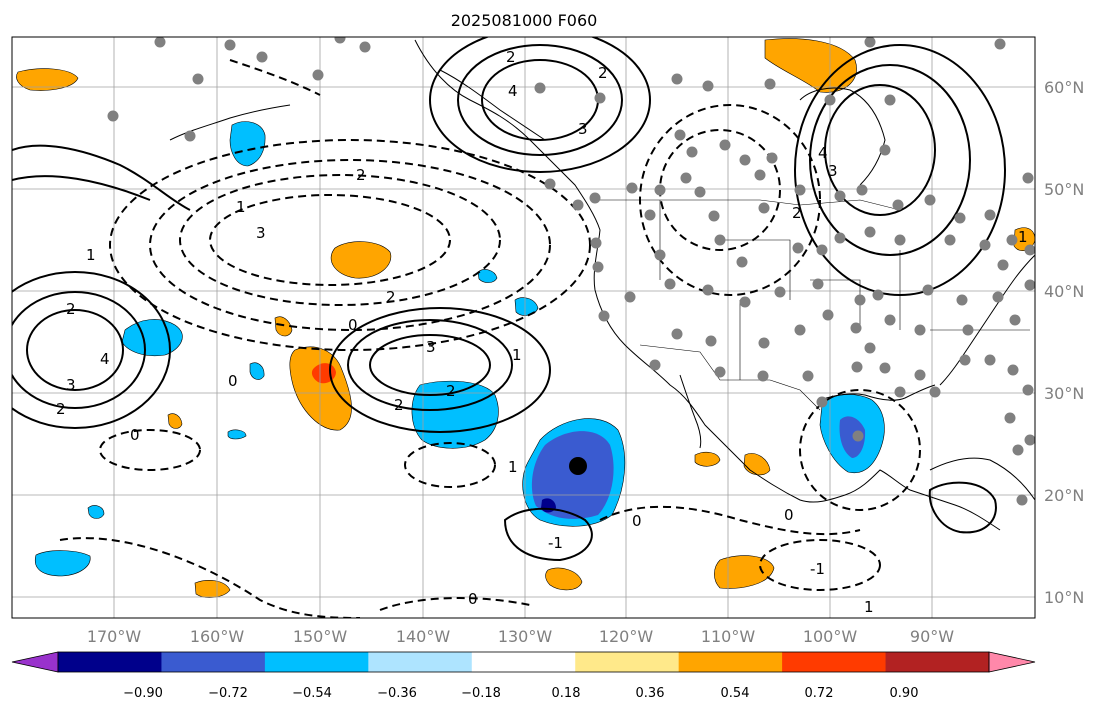  What do you see at coordinates (481, 693) in the screenshot?
I see `colorbar-label: −0.18` at bounding box center [481, 693].